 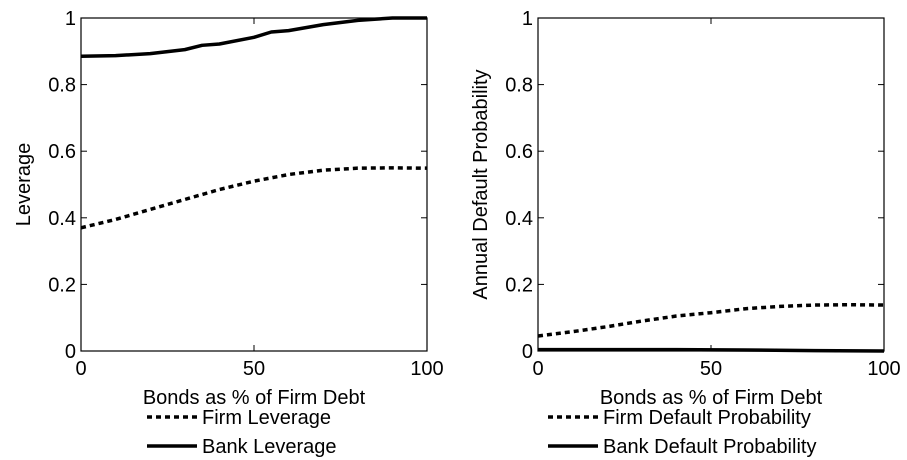 I want to click on y-axis-label: Leverage, so click(x=24, y=184).